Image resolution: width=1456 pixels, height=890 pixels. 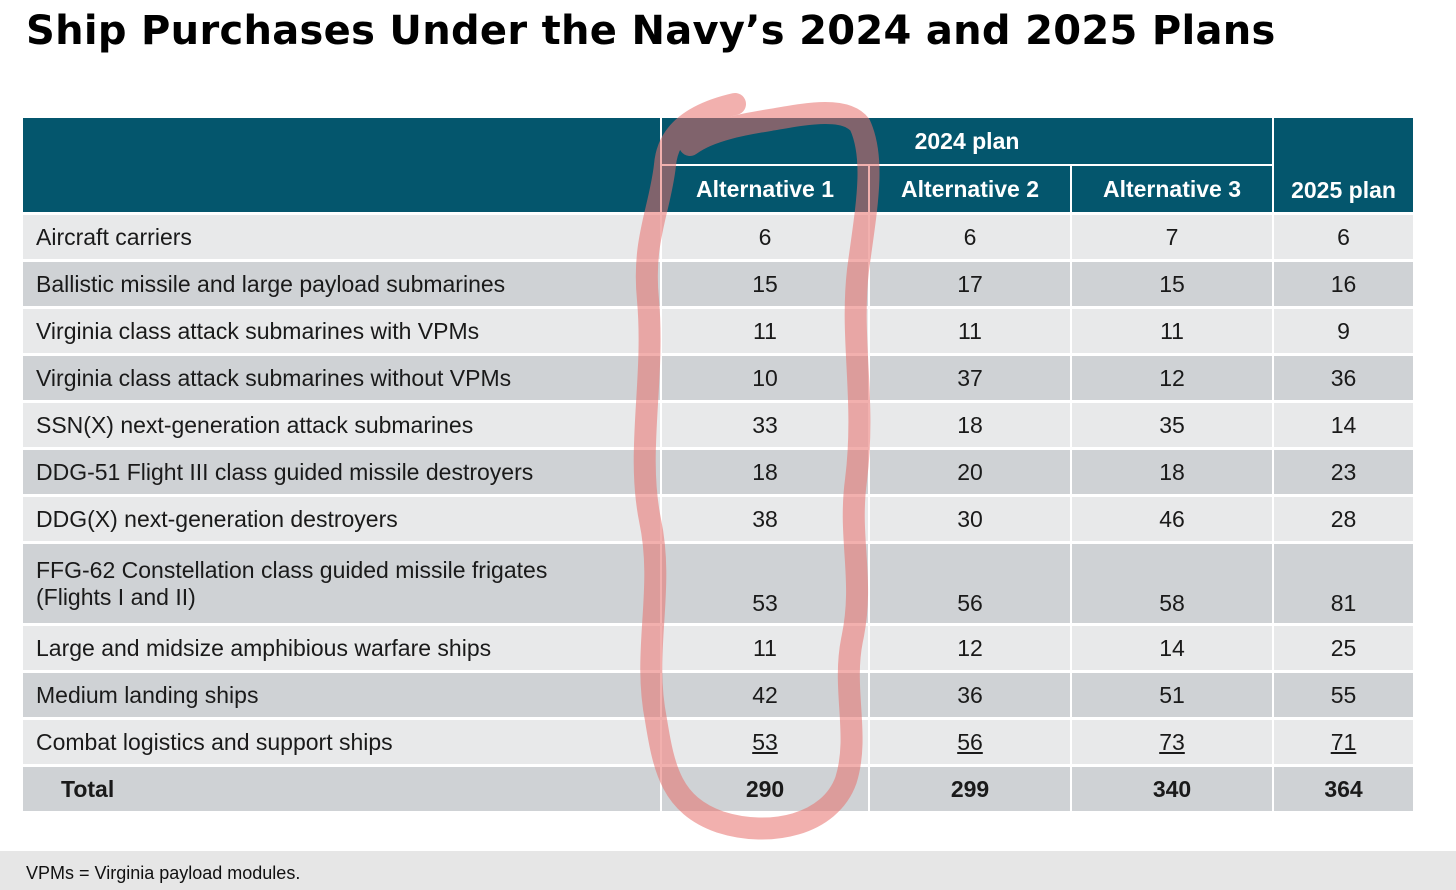 I want to click on cell-value: 35, so click(x=1171, y=424).